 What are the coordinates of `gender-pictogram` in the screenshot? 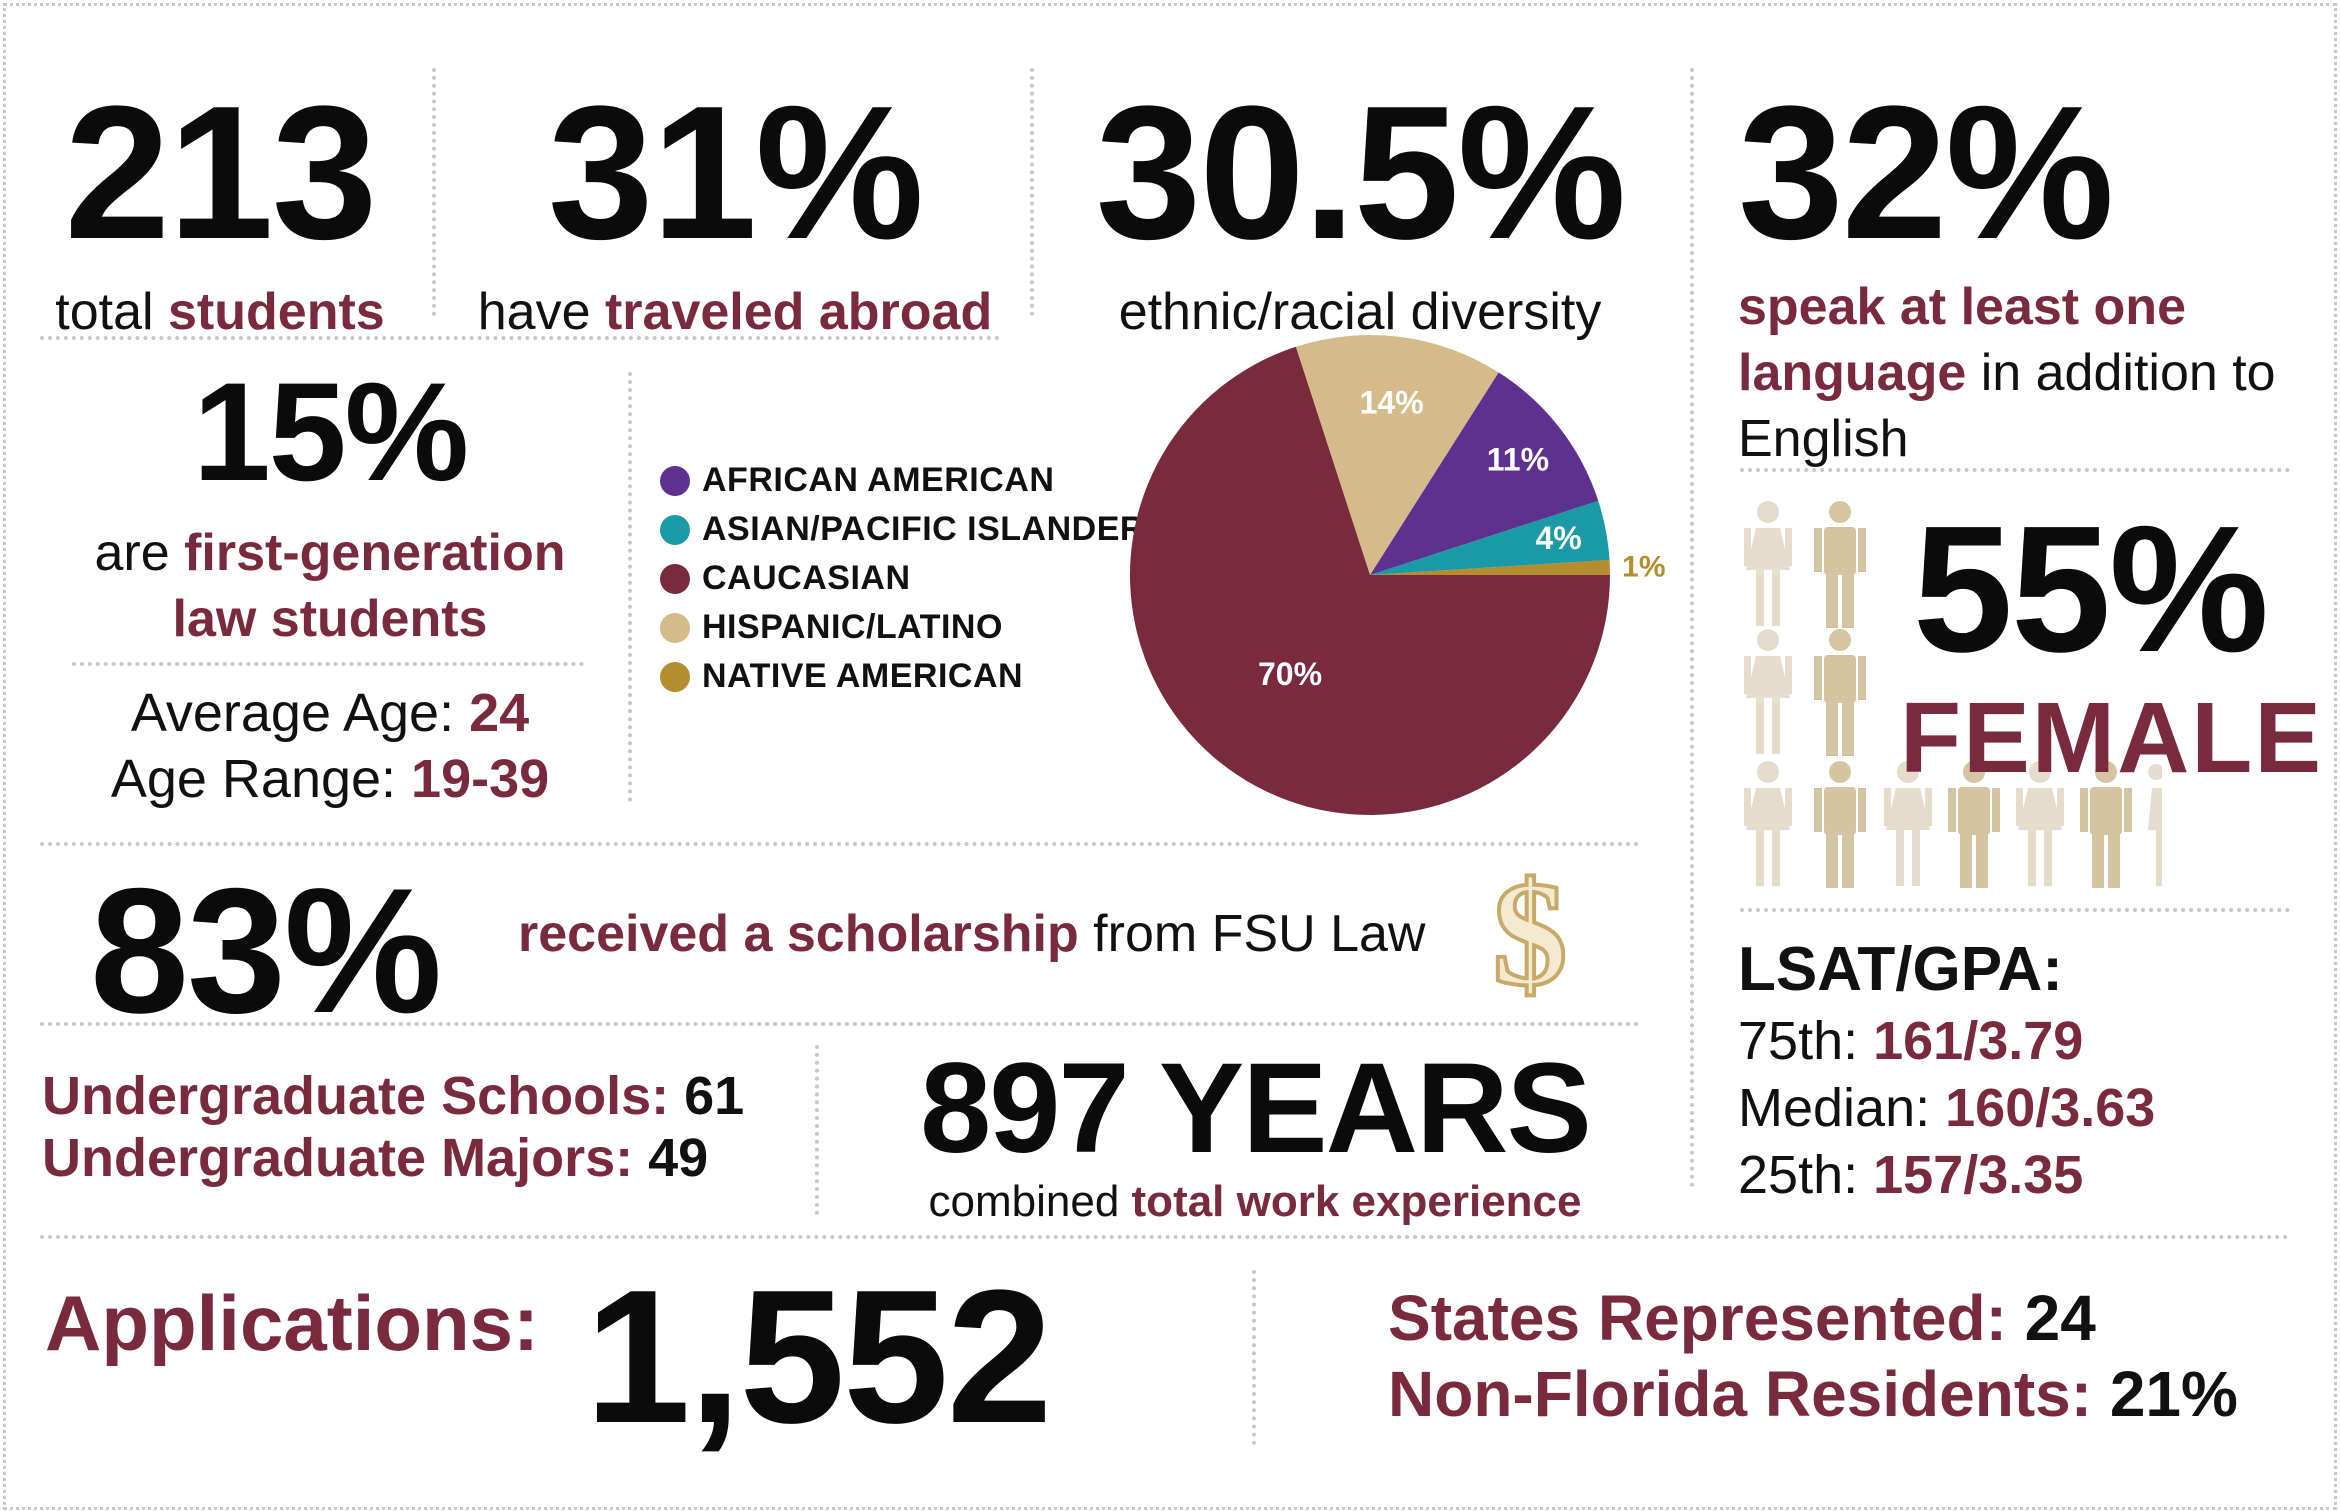 It's located at (1973, 695).